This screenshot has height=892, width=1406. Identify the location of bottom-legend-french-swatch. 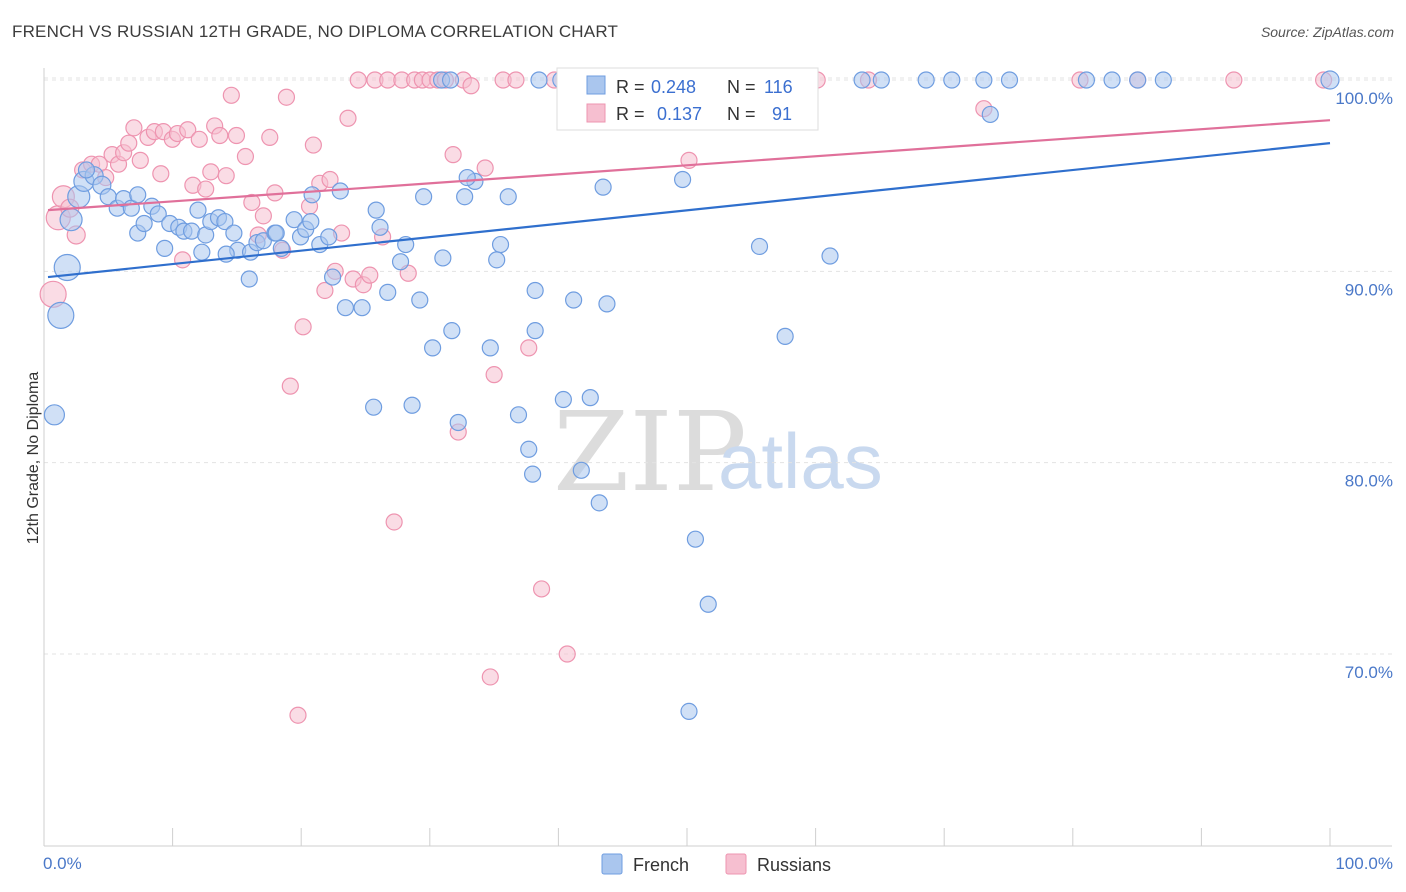
(612, 864).